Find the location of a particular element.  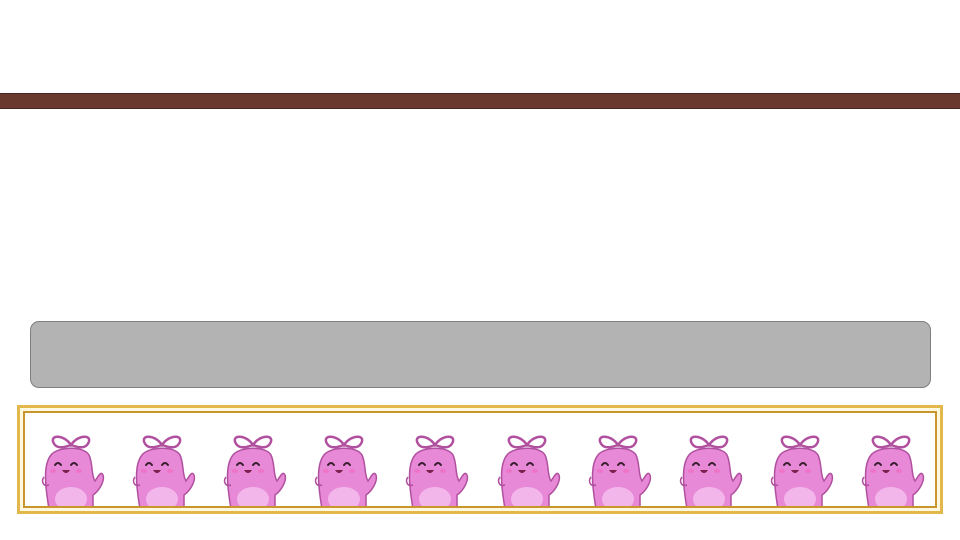

mascot-row is located at coordinates (480, 465).